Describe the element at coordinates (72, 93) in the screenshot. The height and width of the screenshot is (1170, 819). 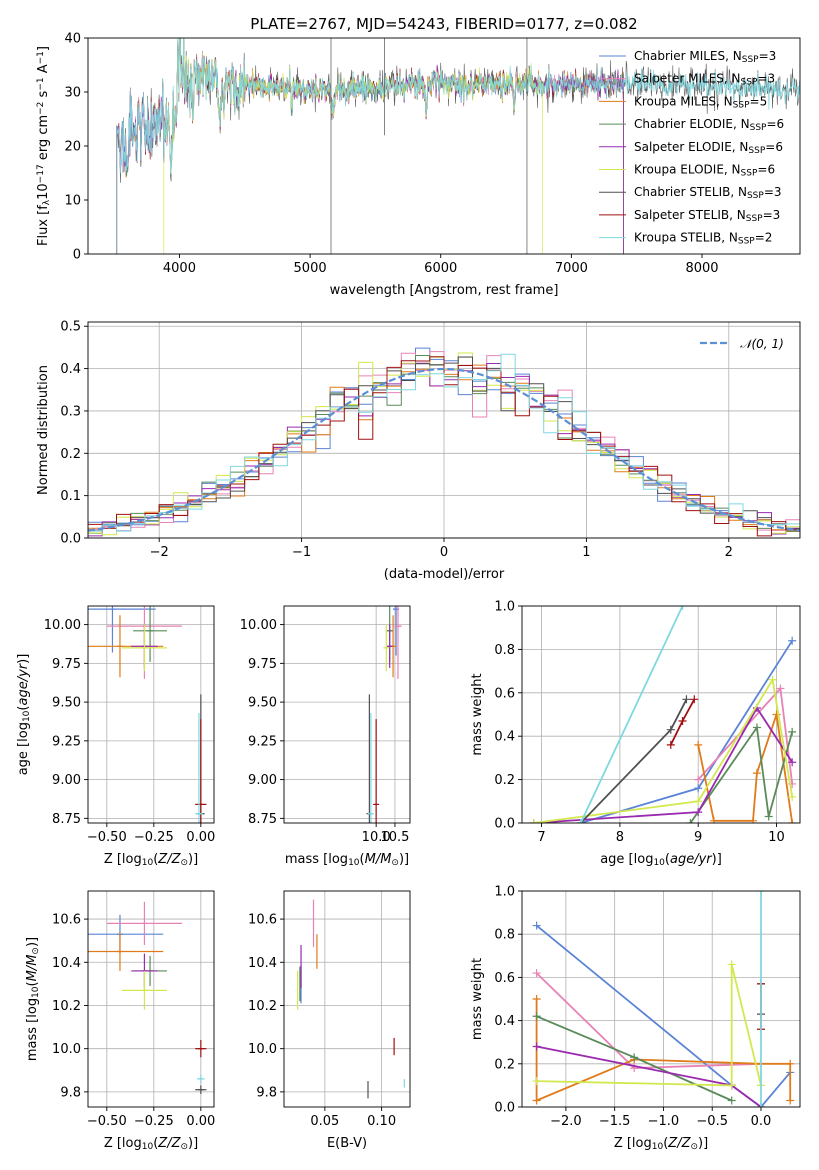
I see `y-tick-label: 30` at that location.